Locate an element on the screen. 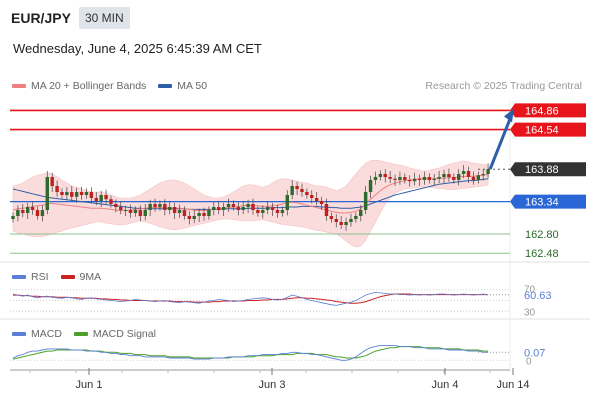  legend-macd-label: MACD is located at coordinates (46, 334).